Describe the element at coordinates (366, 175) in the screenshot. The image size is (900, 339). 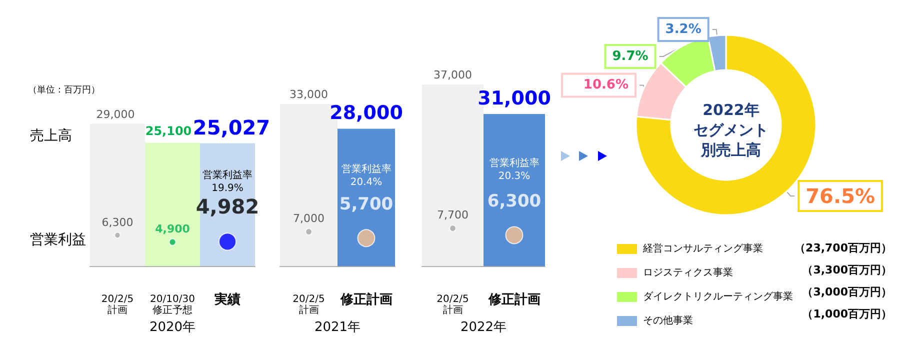
I see `annotation: 営業利益率 20.4%` at that location.